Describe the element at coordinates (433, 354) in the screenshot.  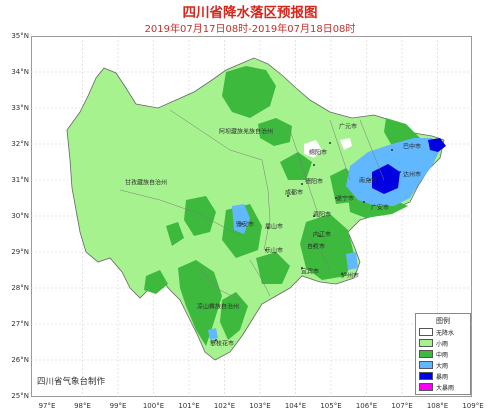
I see `legend-item-moderate-rain: 中雨` at that location.